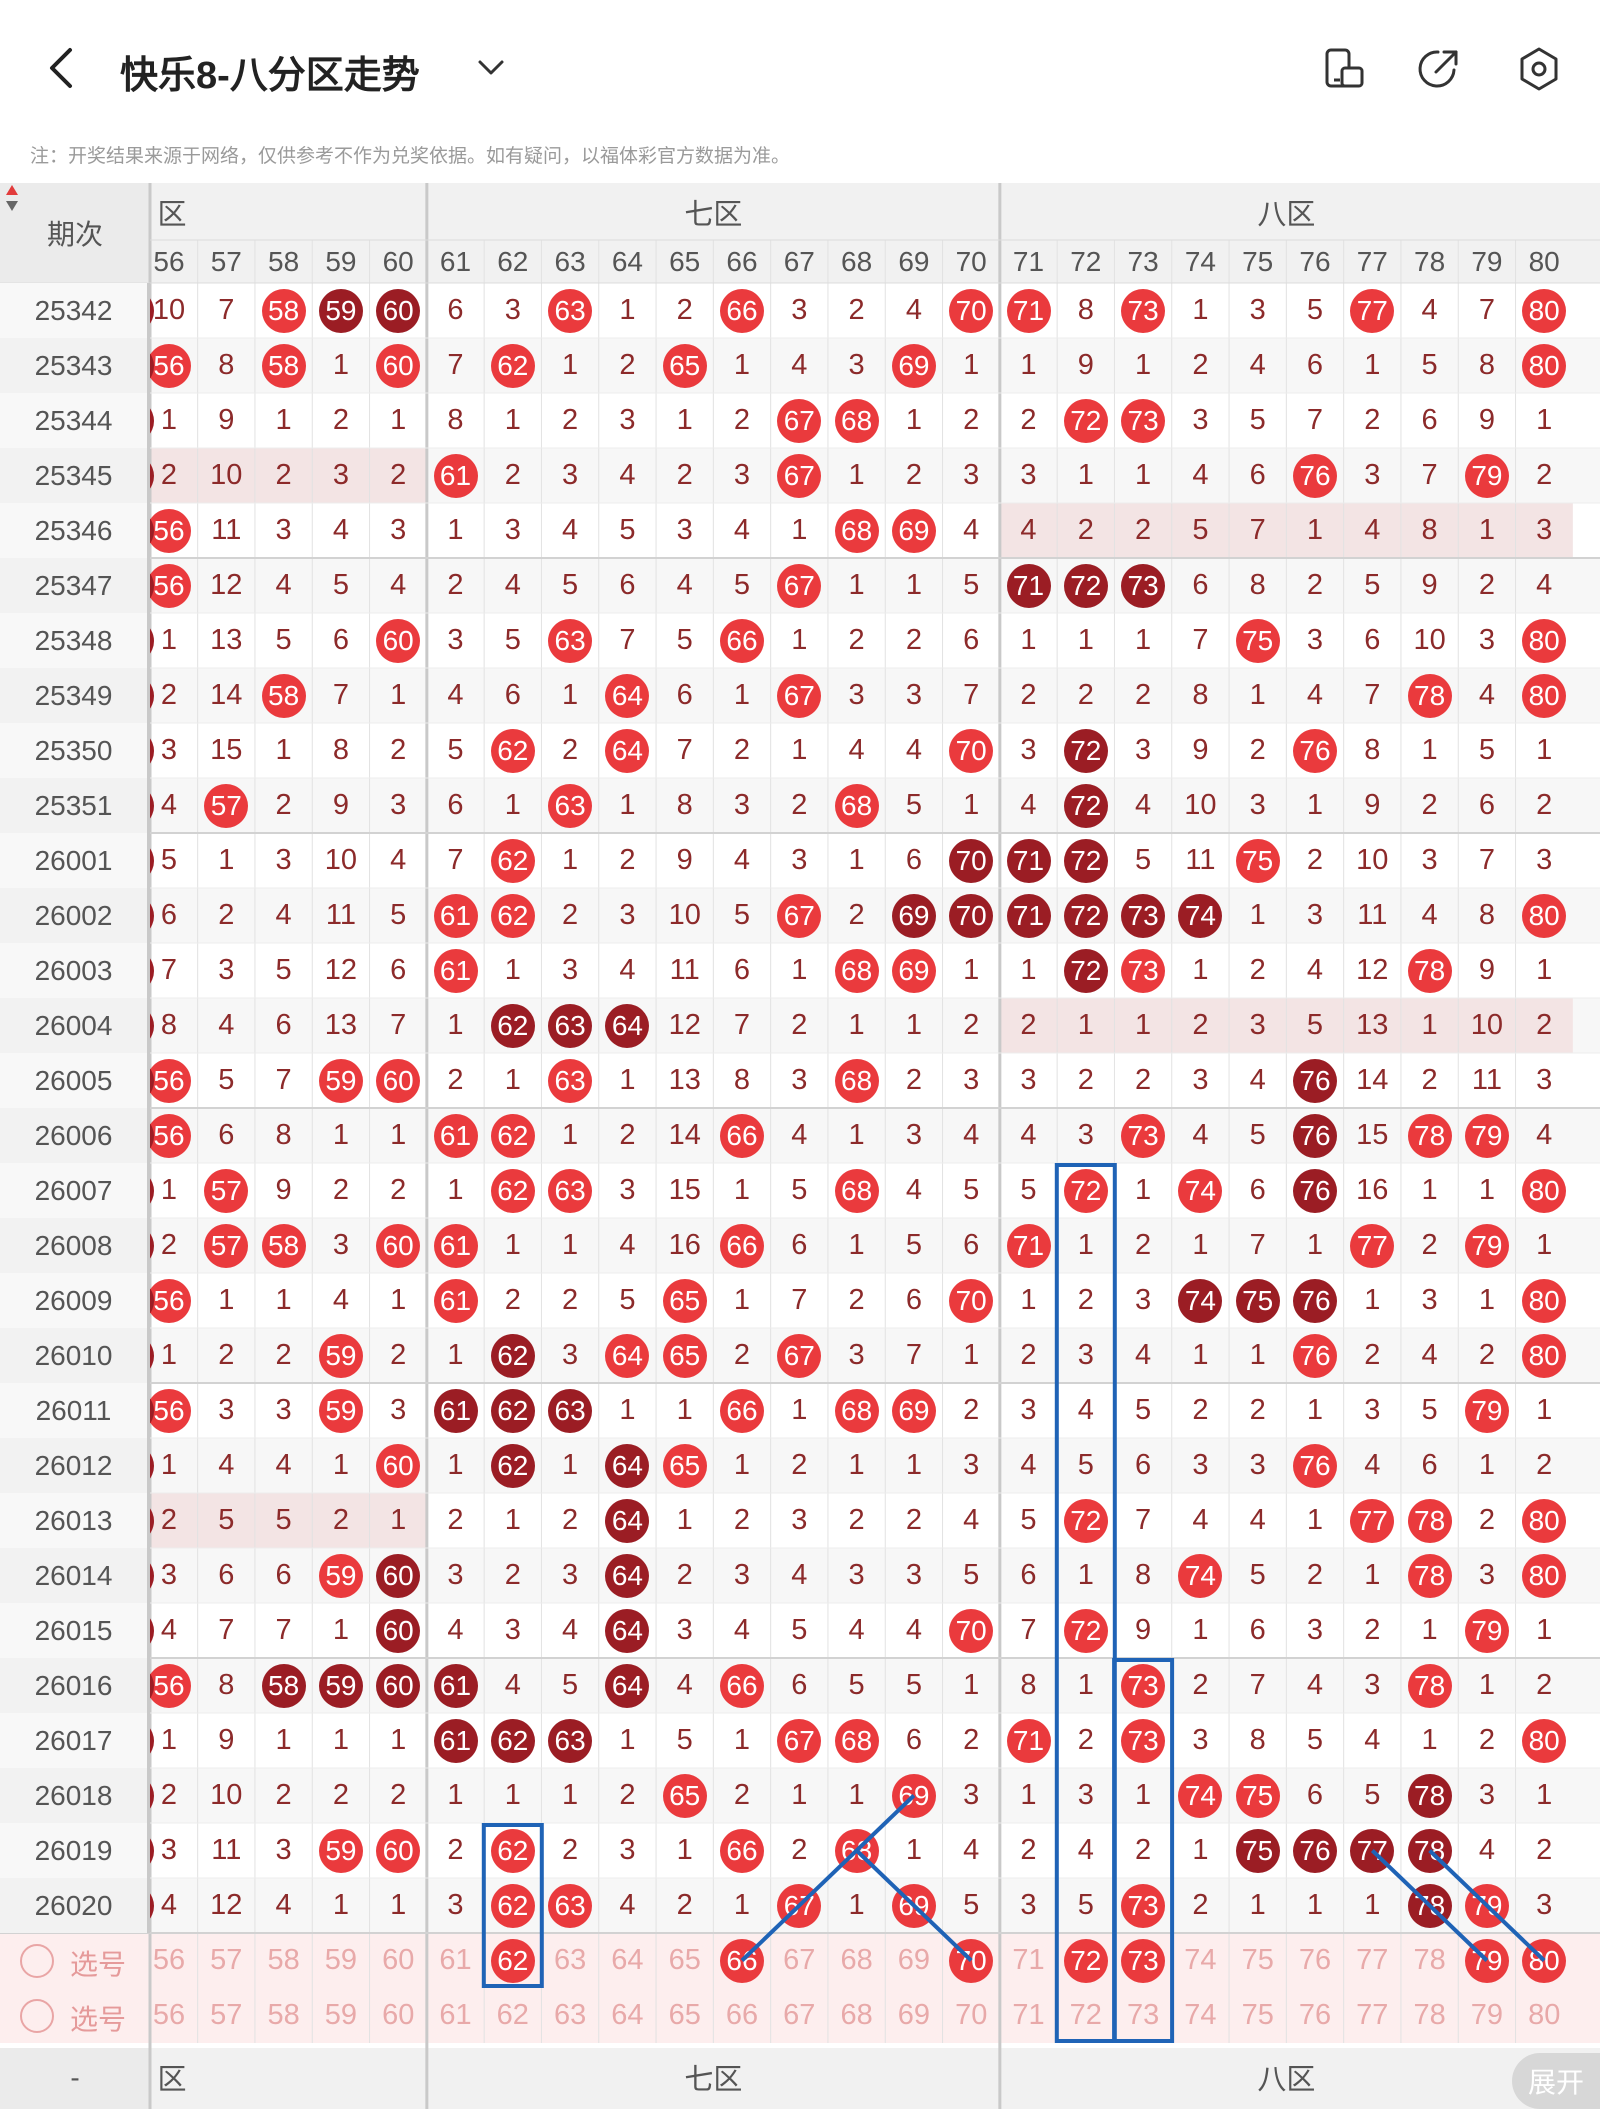 The image size is (1600, 2109). Describe the element at coordinates (455, 2015) in the screenshot. I see `selectable-number: 61` at that location.